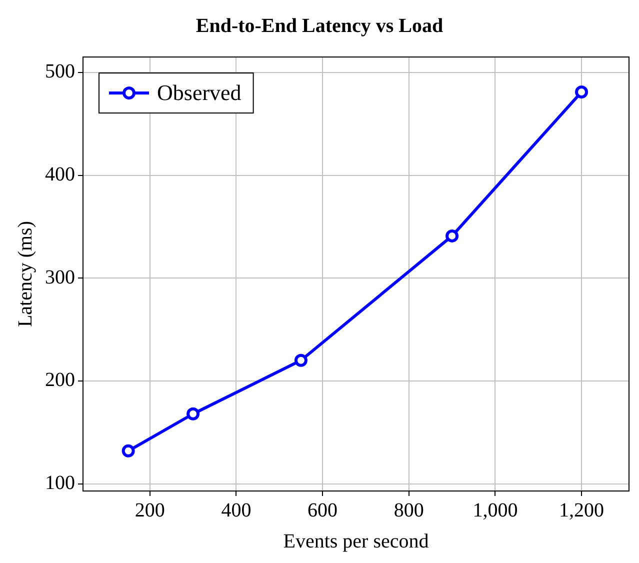  What do you see at coordinates (320, 26) in the screenshot?
I see `chart-title: End-to-End Latency vs Load` at bounding box center [320, 26].